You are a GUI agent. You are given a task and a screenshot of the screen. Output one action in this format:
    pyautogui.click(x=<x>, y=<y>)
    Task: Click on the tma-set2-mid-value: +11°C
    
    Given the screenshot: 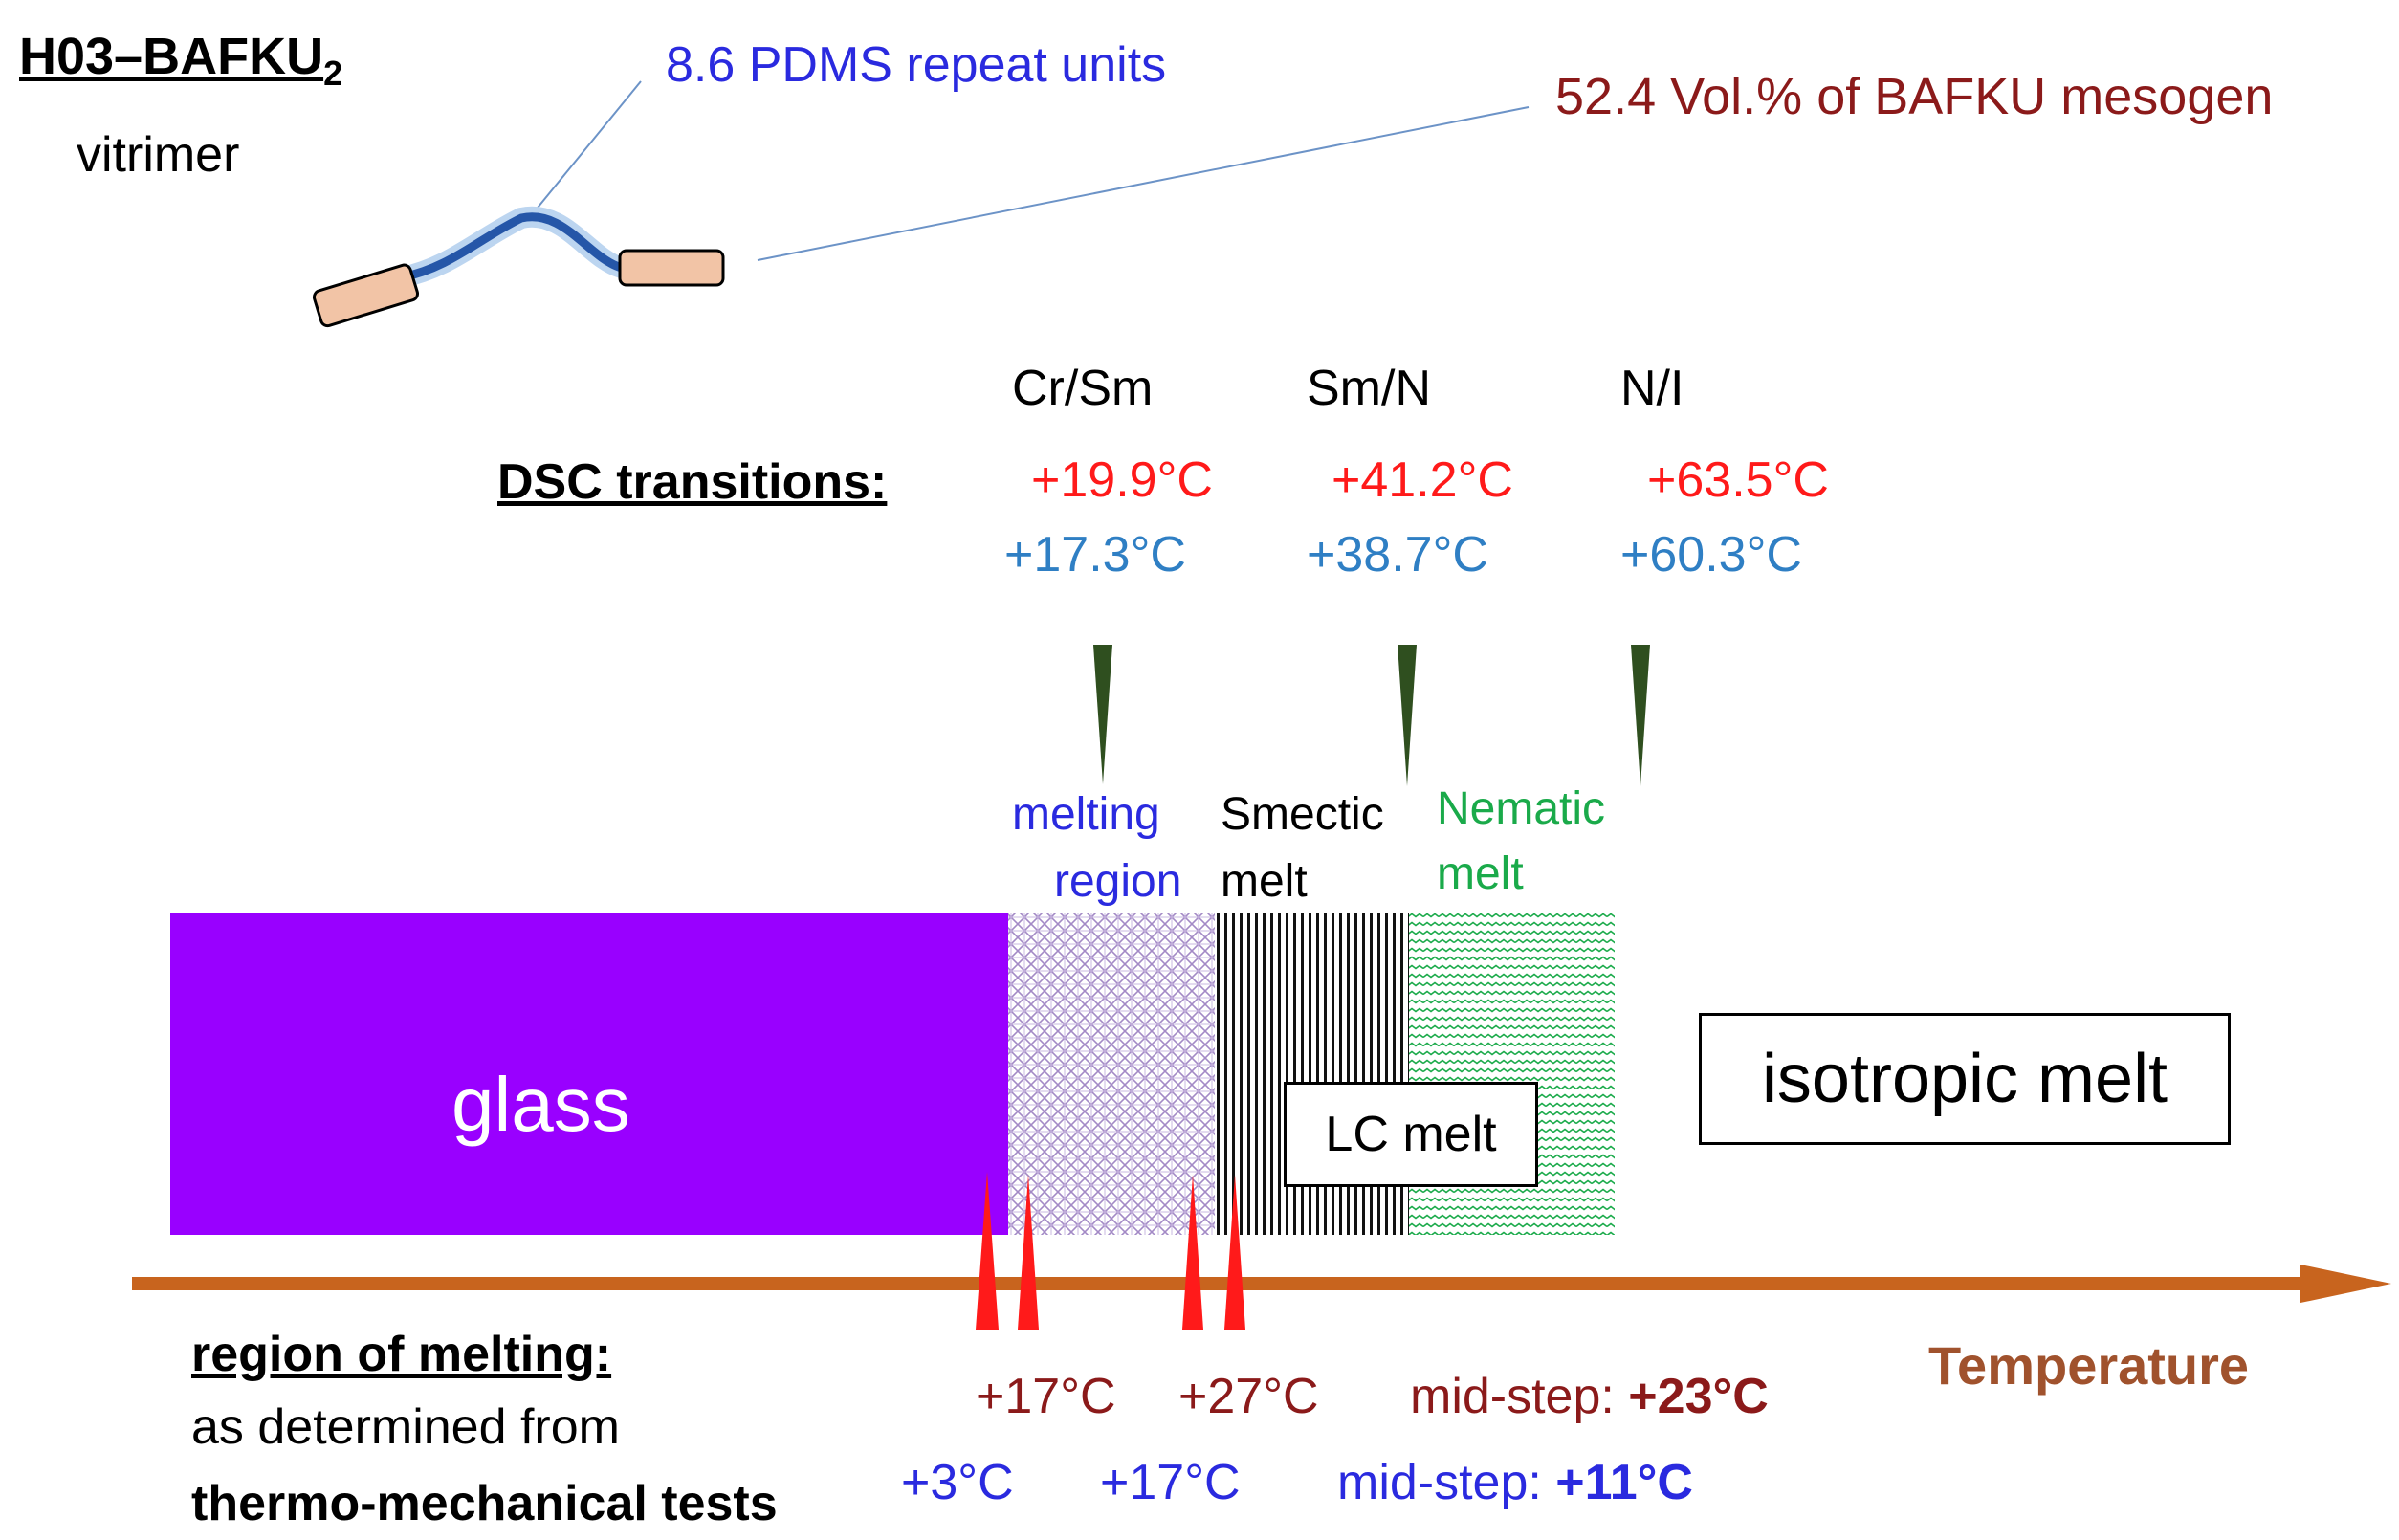 What is the action you would take?
    pyautogui.click(x=1624, y=1482)
    